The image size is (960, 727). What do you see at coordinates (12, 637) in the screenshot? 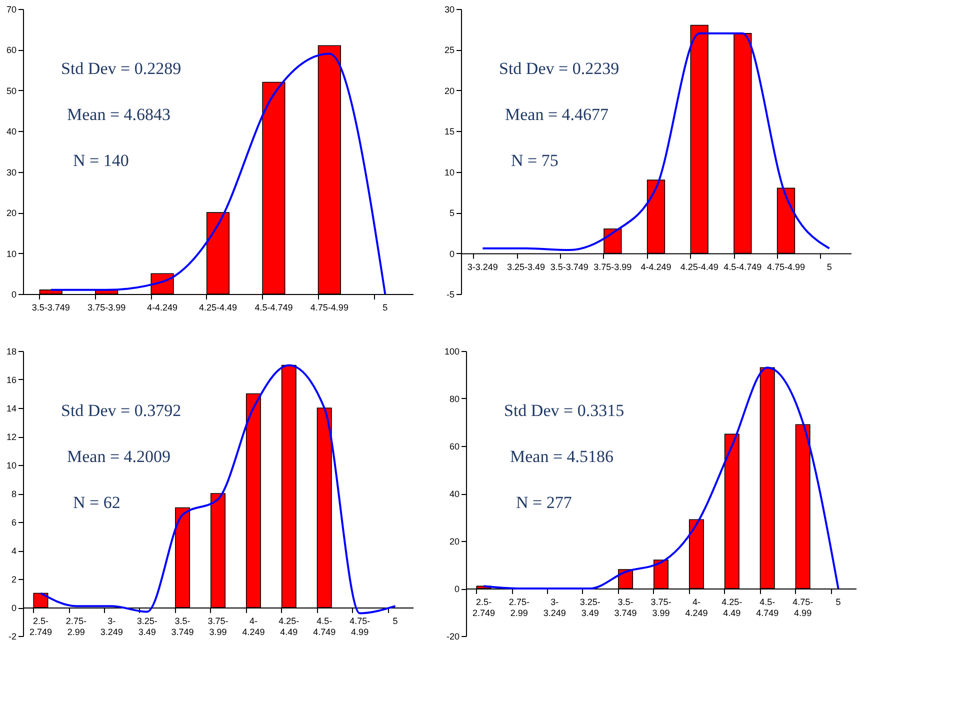
I see `y-tick-label: -2` at bounding box center [12, 637].